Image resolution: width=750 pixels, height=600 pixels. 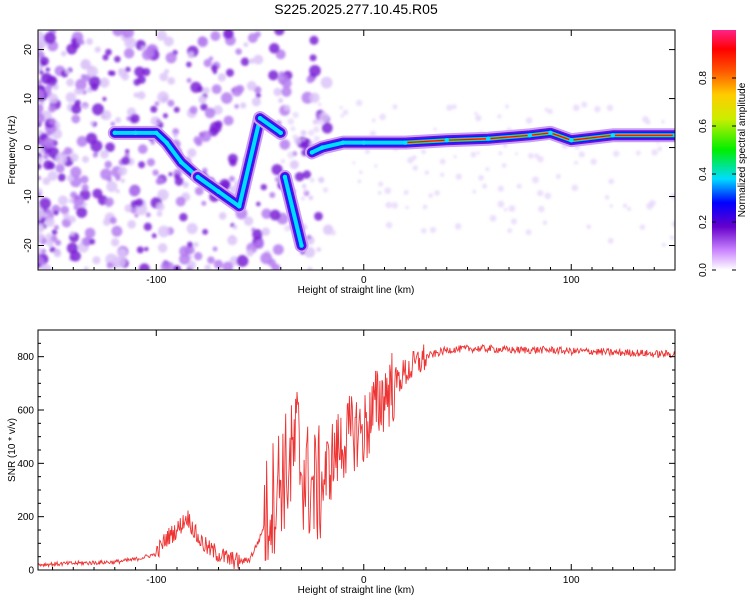 What do you see at coordinates (156, 154) in the screenshot?
I see `ridge-stroke` at bounding box center [156, 154].